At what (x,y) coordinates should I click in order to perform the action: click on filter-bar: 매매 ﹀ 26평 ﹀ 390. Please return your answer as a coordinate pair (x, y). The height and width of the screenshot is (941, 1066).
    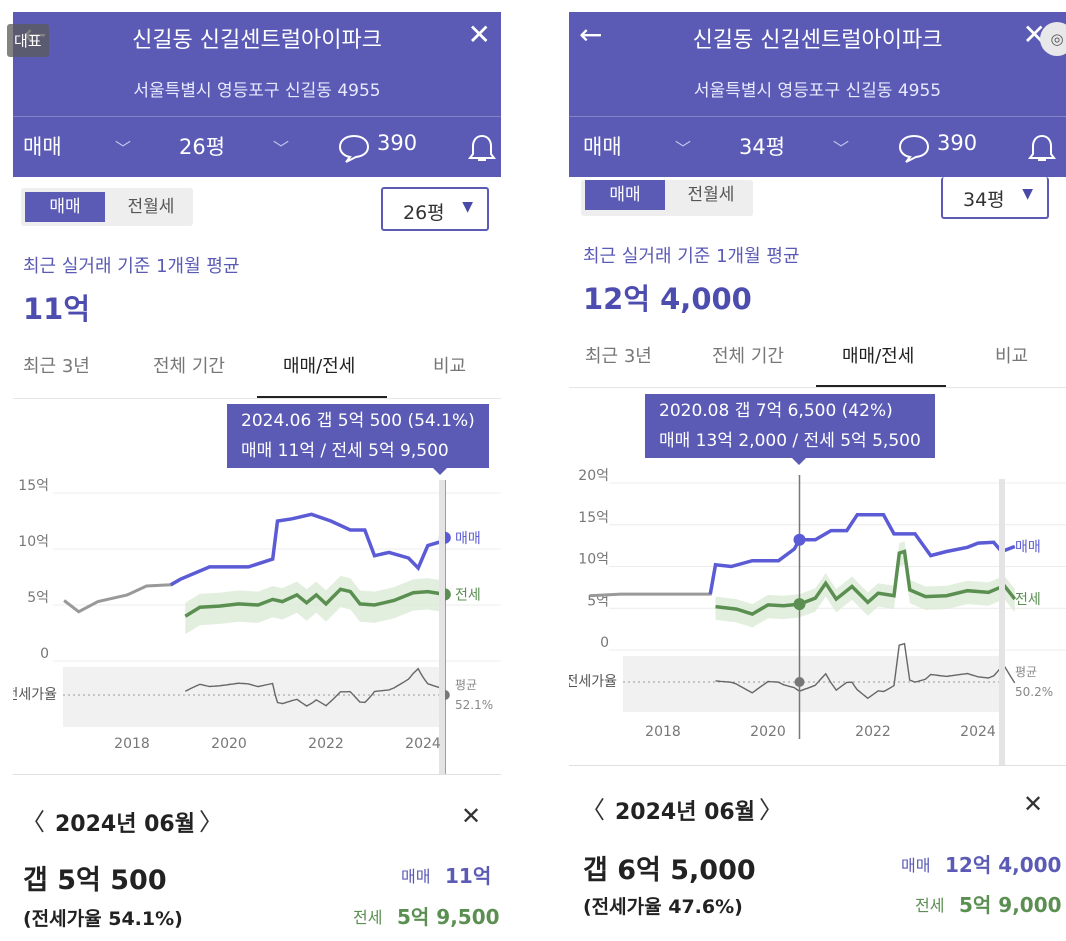
    Looking at the image, I should click on (257, 147).